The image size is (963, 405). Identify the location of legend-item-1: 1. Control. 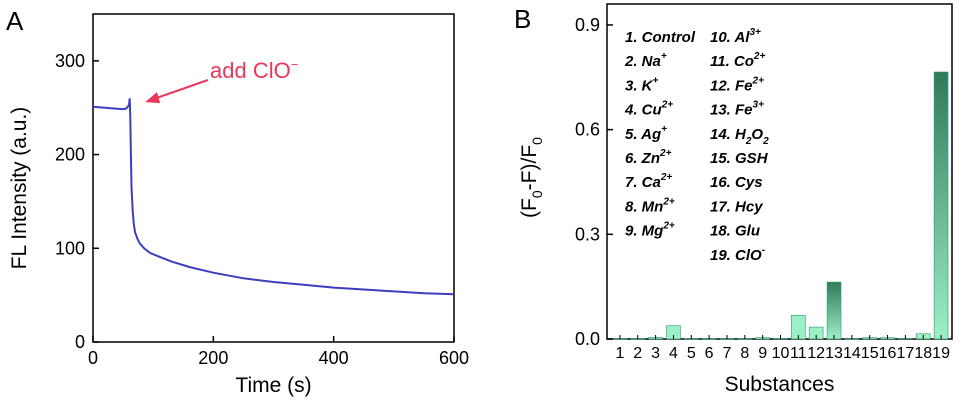
(660, 37).